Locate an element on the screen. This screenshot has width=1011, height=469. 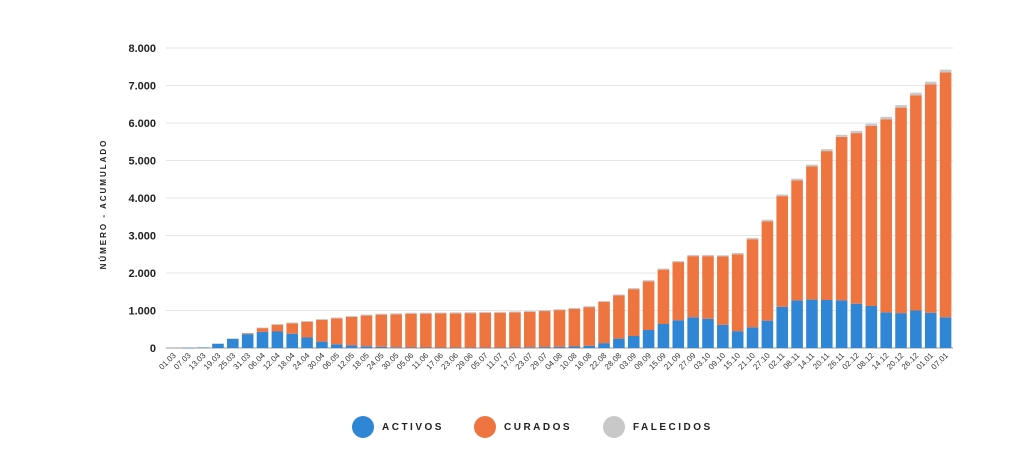
x-tick-label: 07.01 is located at coordinates (939, 361).